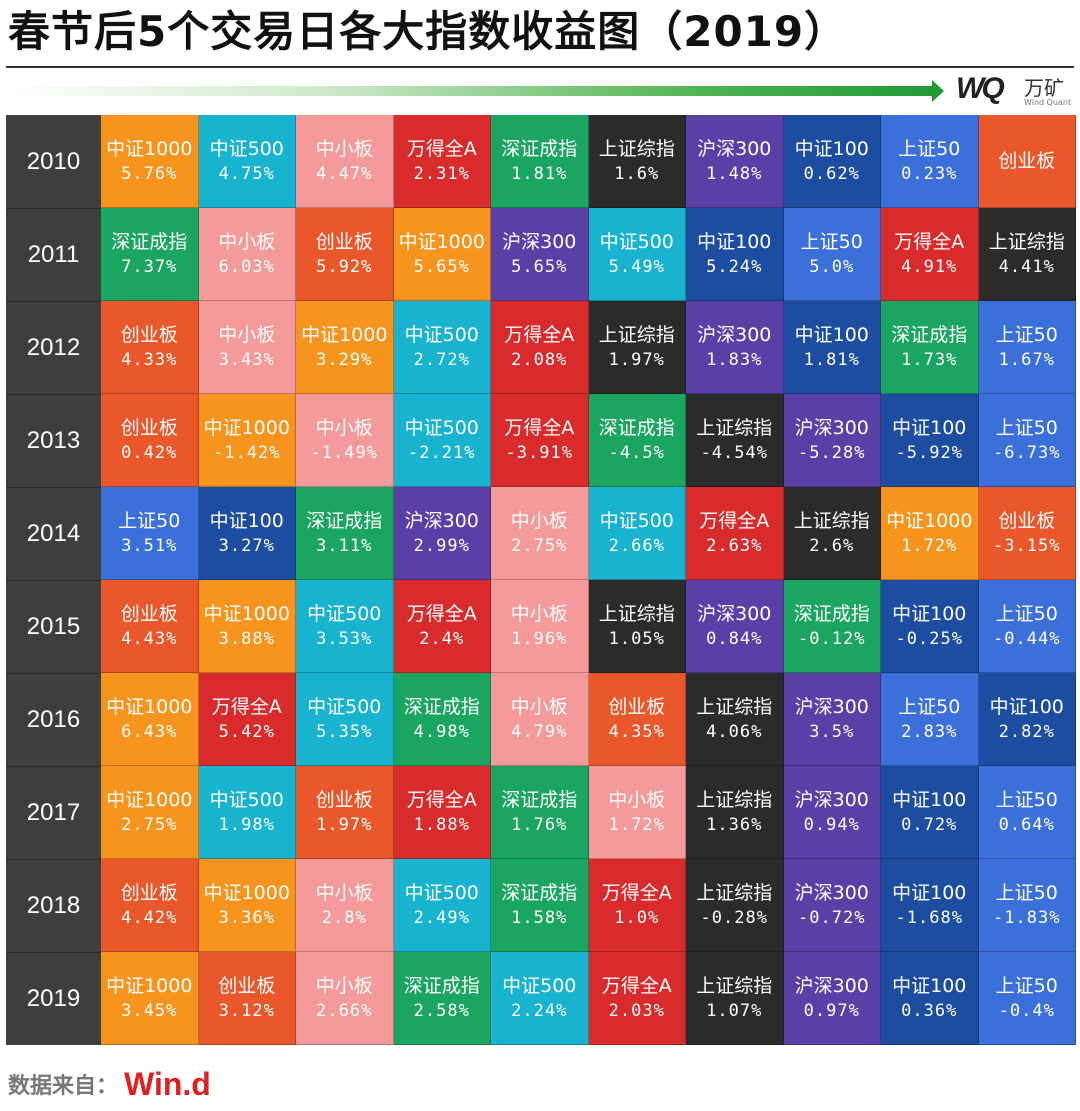 The height and width of the screenshot is (1111, 1080). What do you see at coordinates (1026, 267) in the screenshot?
I see `return-value: 4.41%` at bounding box center [1026, 267].